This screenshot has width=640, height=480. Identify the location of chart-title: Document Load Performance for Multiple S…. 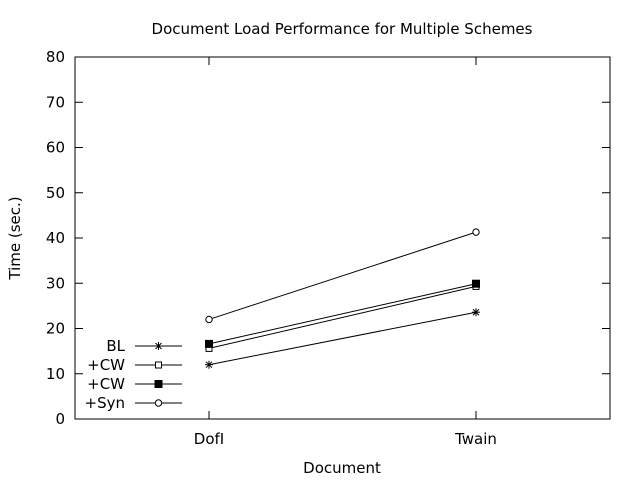
(342, 29).